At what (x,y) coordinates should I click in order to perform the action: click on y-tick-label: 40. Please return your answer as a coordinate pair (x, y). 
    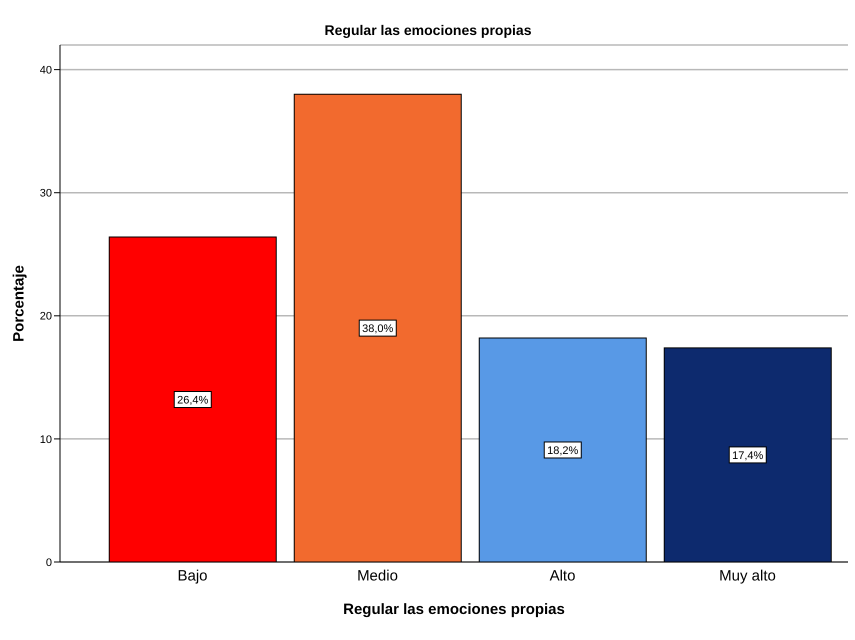
    Looking at the image, I should click on (46, 70).